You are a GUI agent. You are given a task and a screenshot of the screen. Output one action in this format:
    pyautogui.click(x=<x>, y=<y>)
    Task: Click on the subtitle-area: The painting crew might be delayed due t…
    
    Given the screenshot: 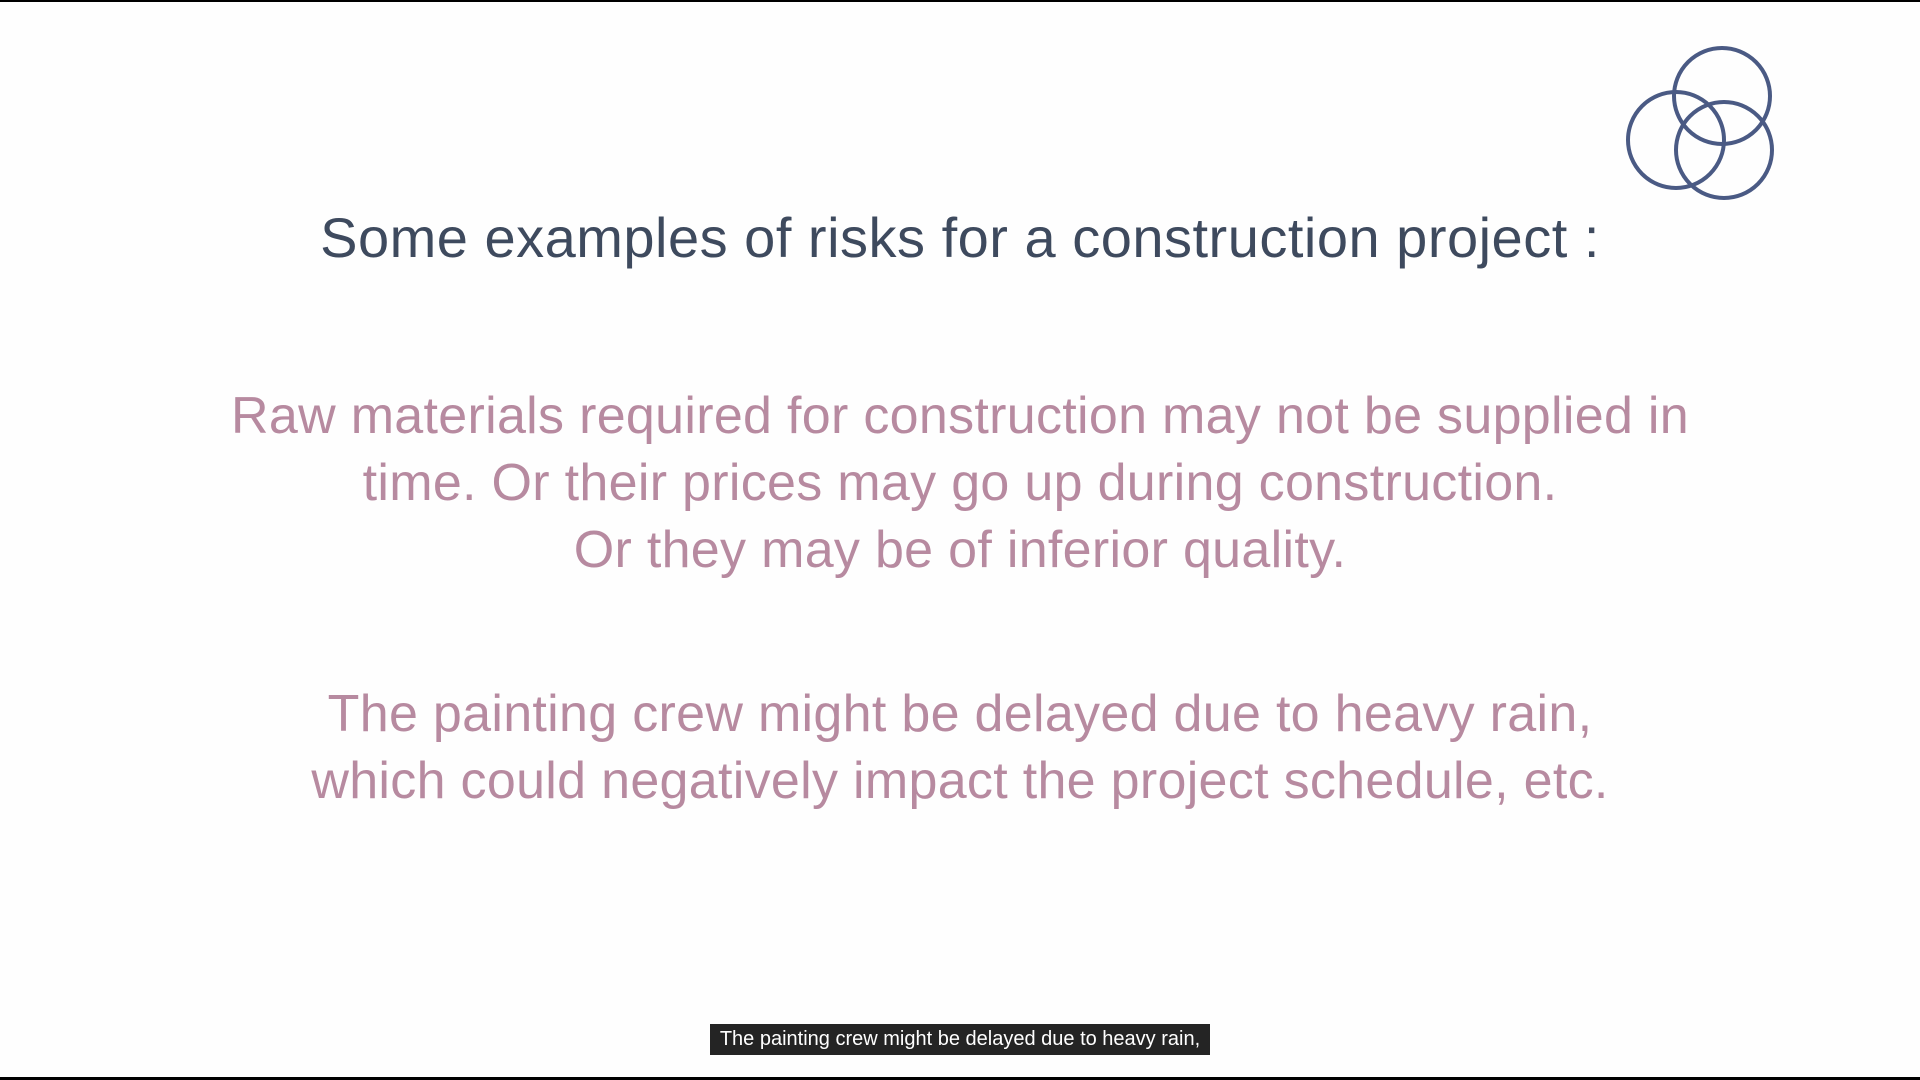 What is the action you would take?
    pyautogui.click(x=960, y=1039)
    